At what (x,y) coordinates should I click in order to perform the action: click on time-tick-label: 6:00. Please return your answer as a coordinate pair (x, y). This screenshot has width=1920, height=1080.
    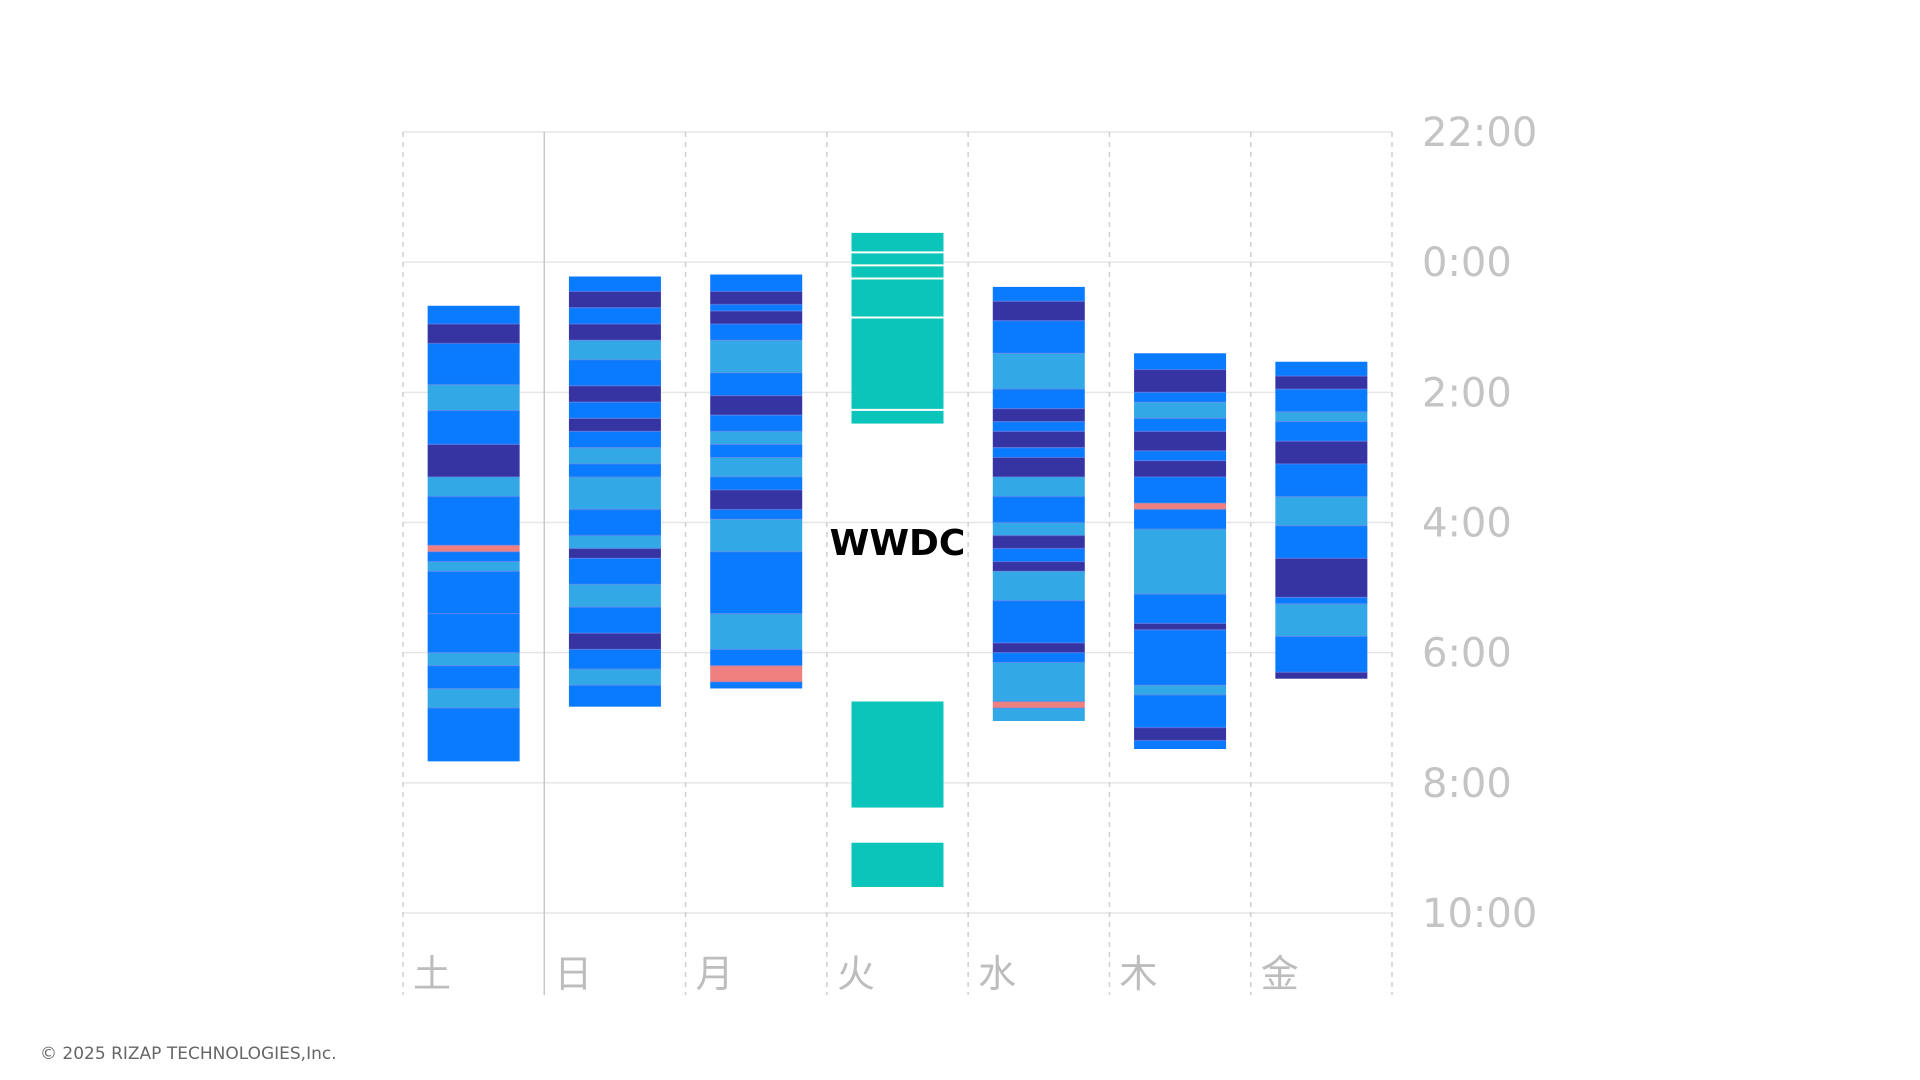
    Looking at the image, I should click on (1467, 654).